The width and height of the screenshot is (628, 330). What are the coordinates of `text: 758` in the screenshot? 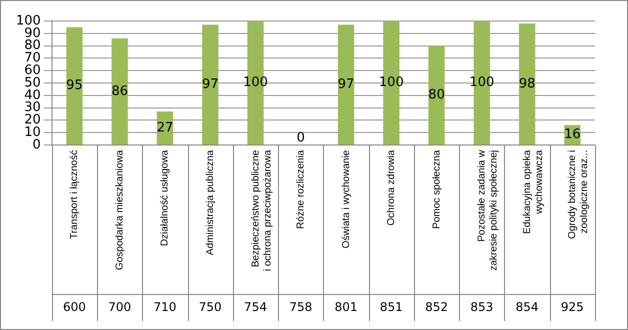 It's located at (300, 307).